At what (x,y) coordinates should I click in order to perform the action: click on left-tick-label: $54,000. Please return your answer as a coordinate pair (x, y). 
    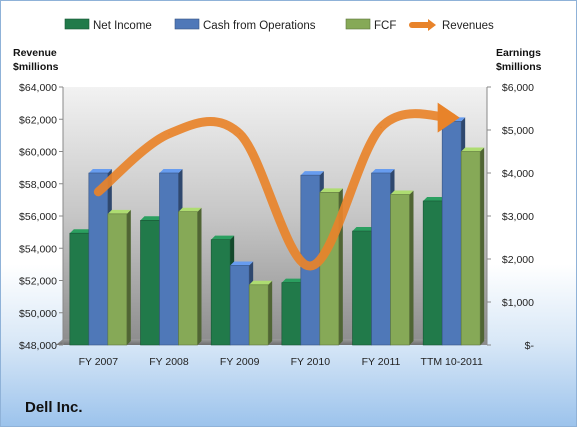
    Looking at the image, I should click on (38, 249).